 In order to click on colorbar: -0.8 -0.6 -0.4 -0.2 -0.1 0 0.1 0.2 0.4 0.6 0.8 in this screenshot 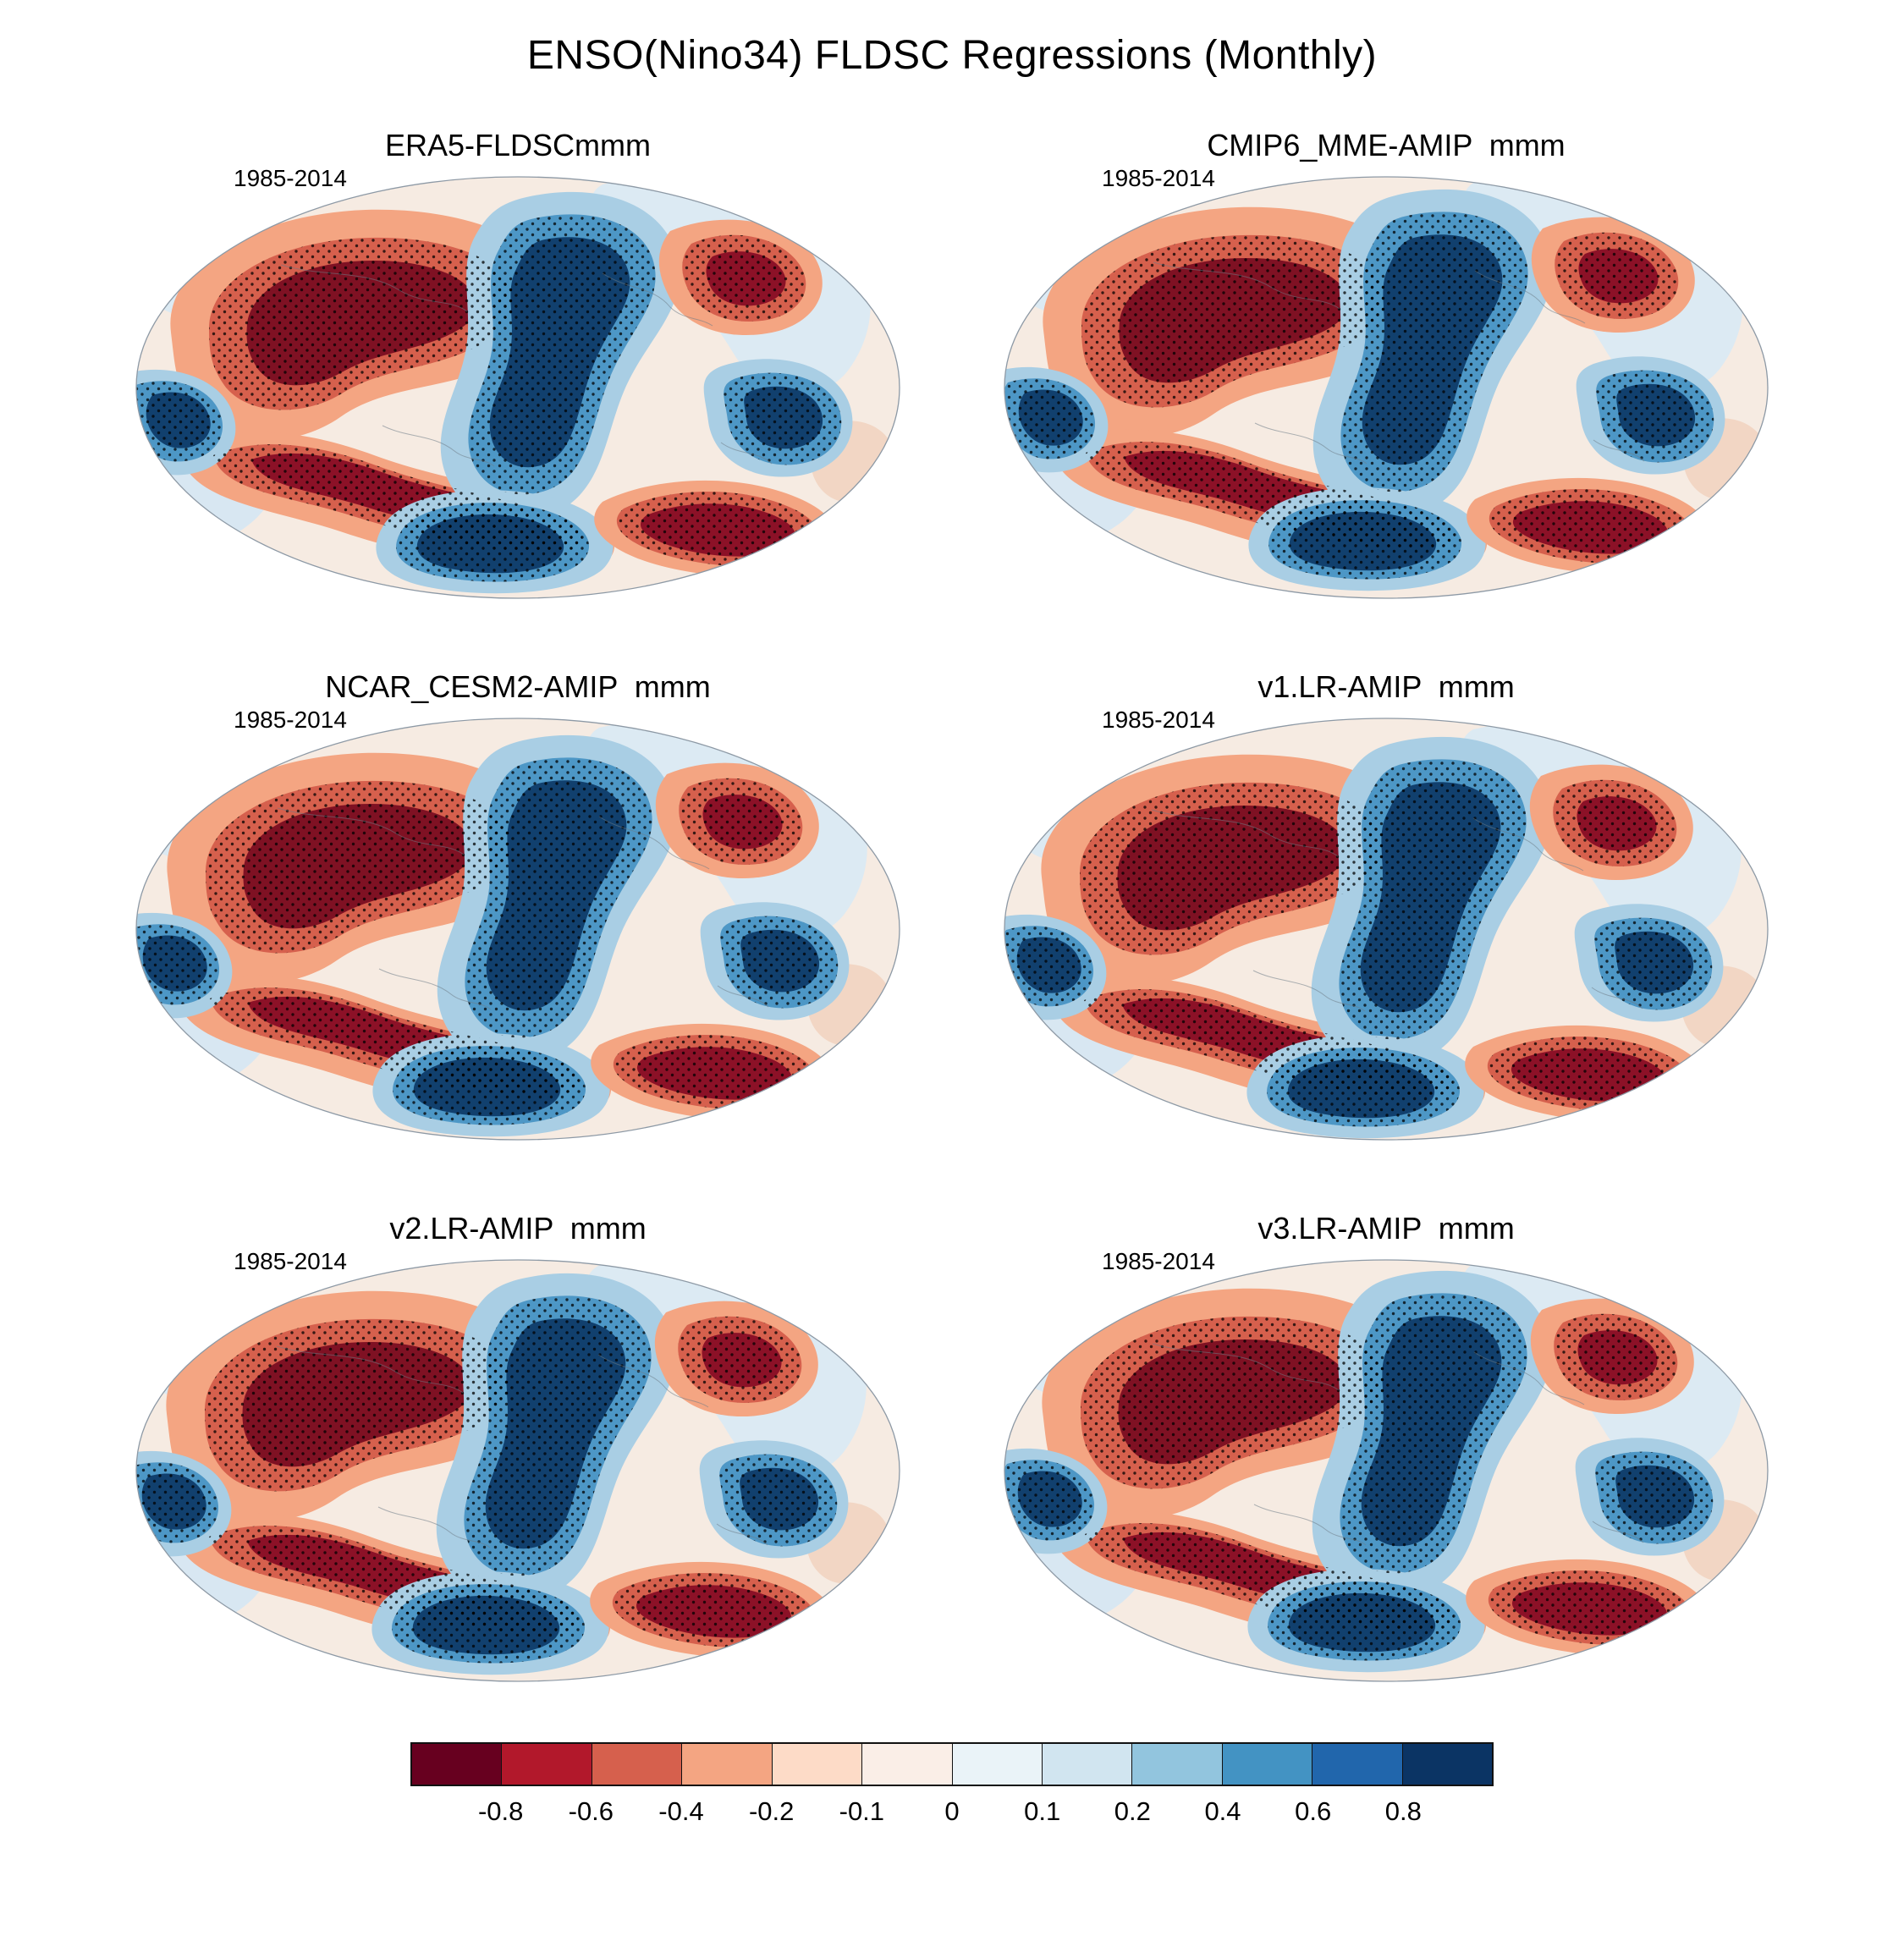, I will do `click(952, 1789)`.